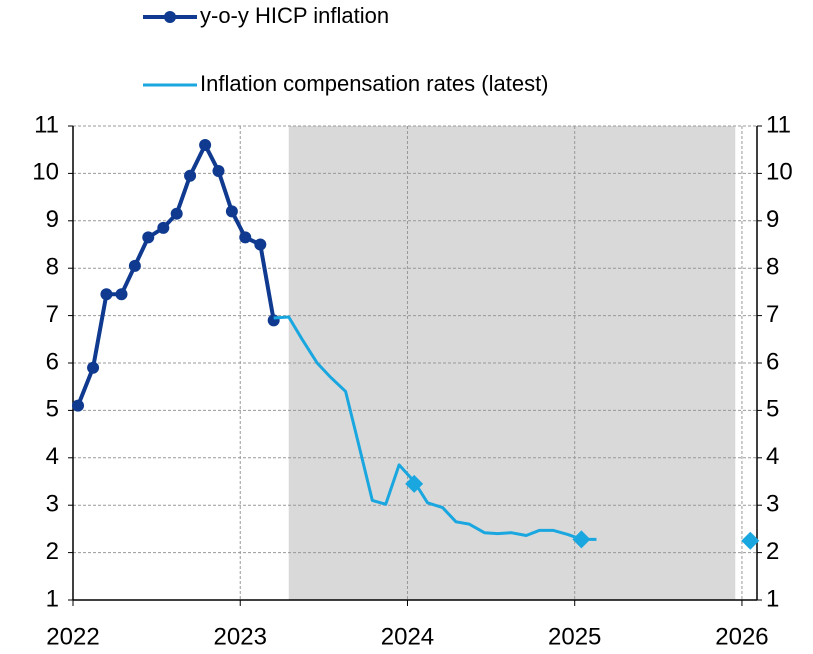 This screenshot has width=813, height=654. Describe the element at coordinates (52, 314) in the screenshot. I see `y-tick-label: 7` at that location.